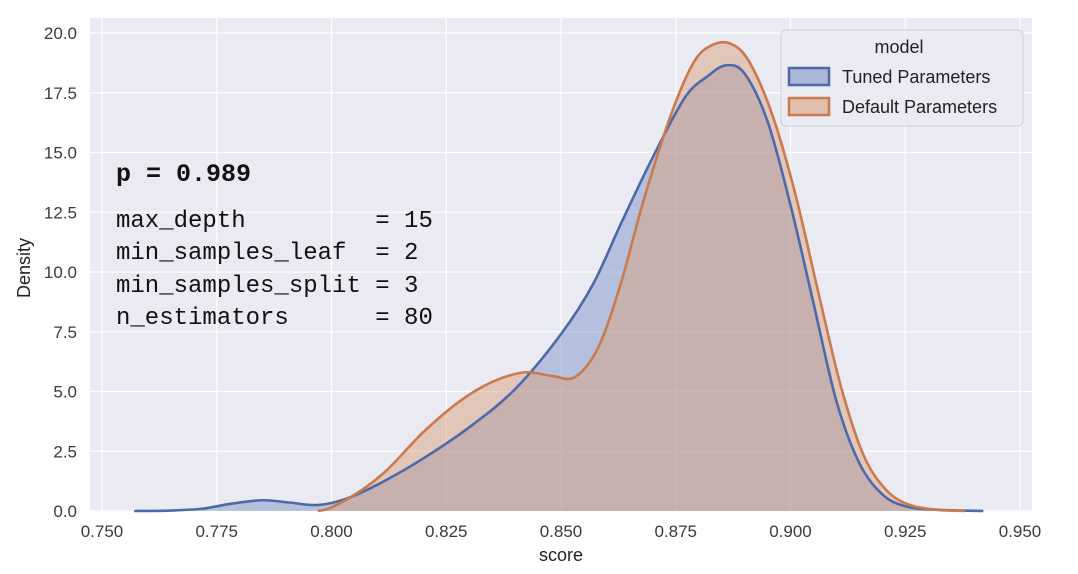  What do you see at coordinates (446, 531) in the screenshot?
I see `x-tick-label: 0.825` at bounding box center [446, 531].